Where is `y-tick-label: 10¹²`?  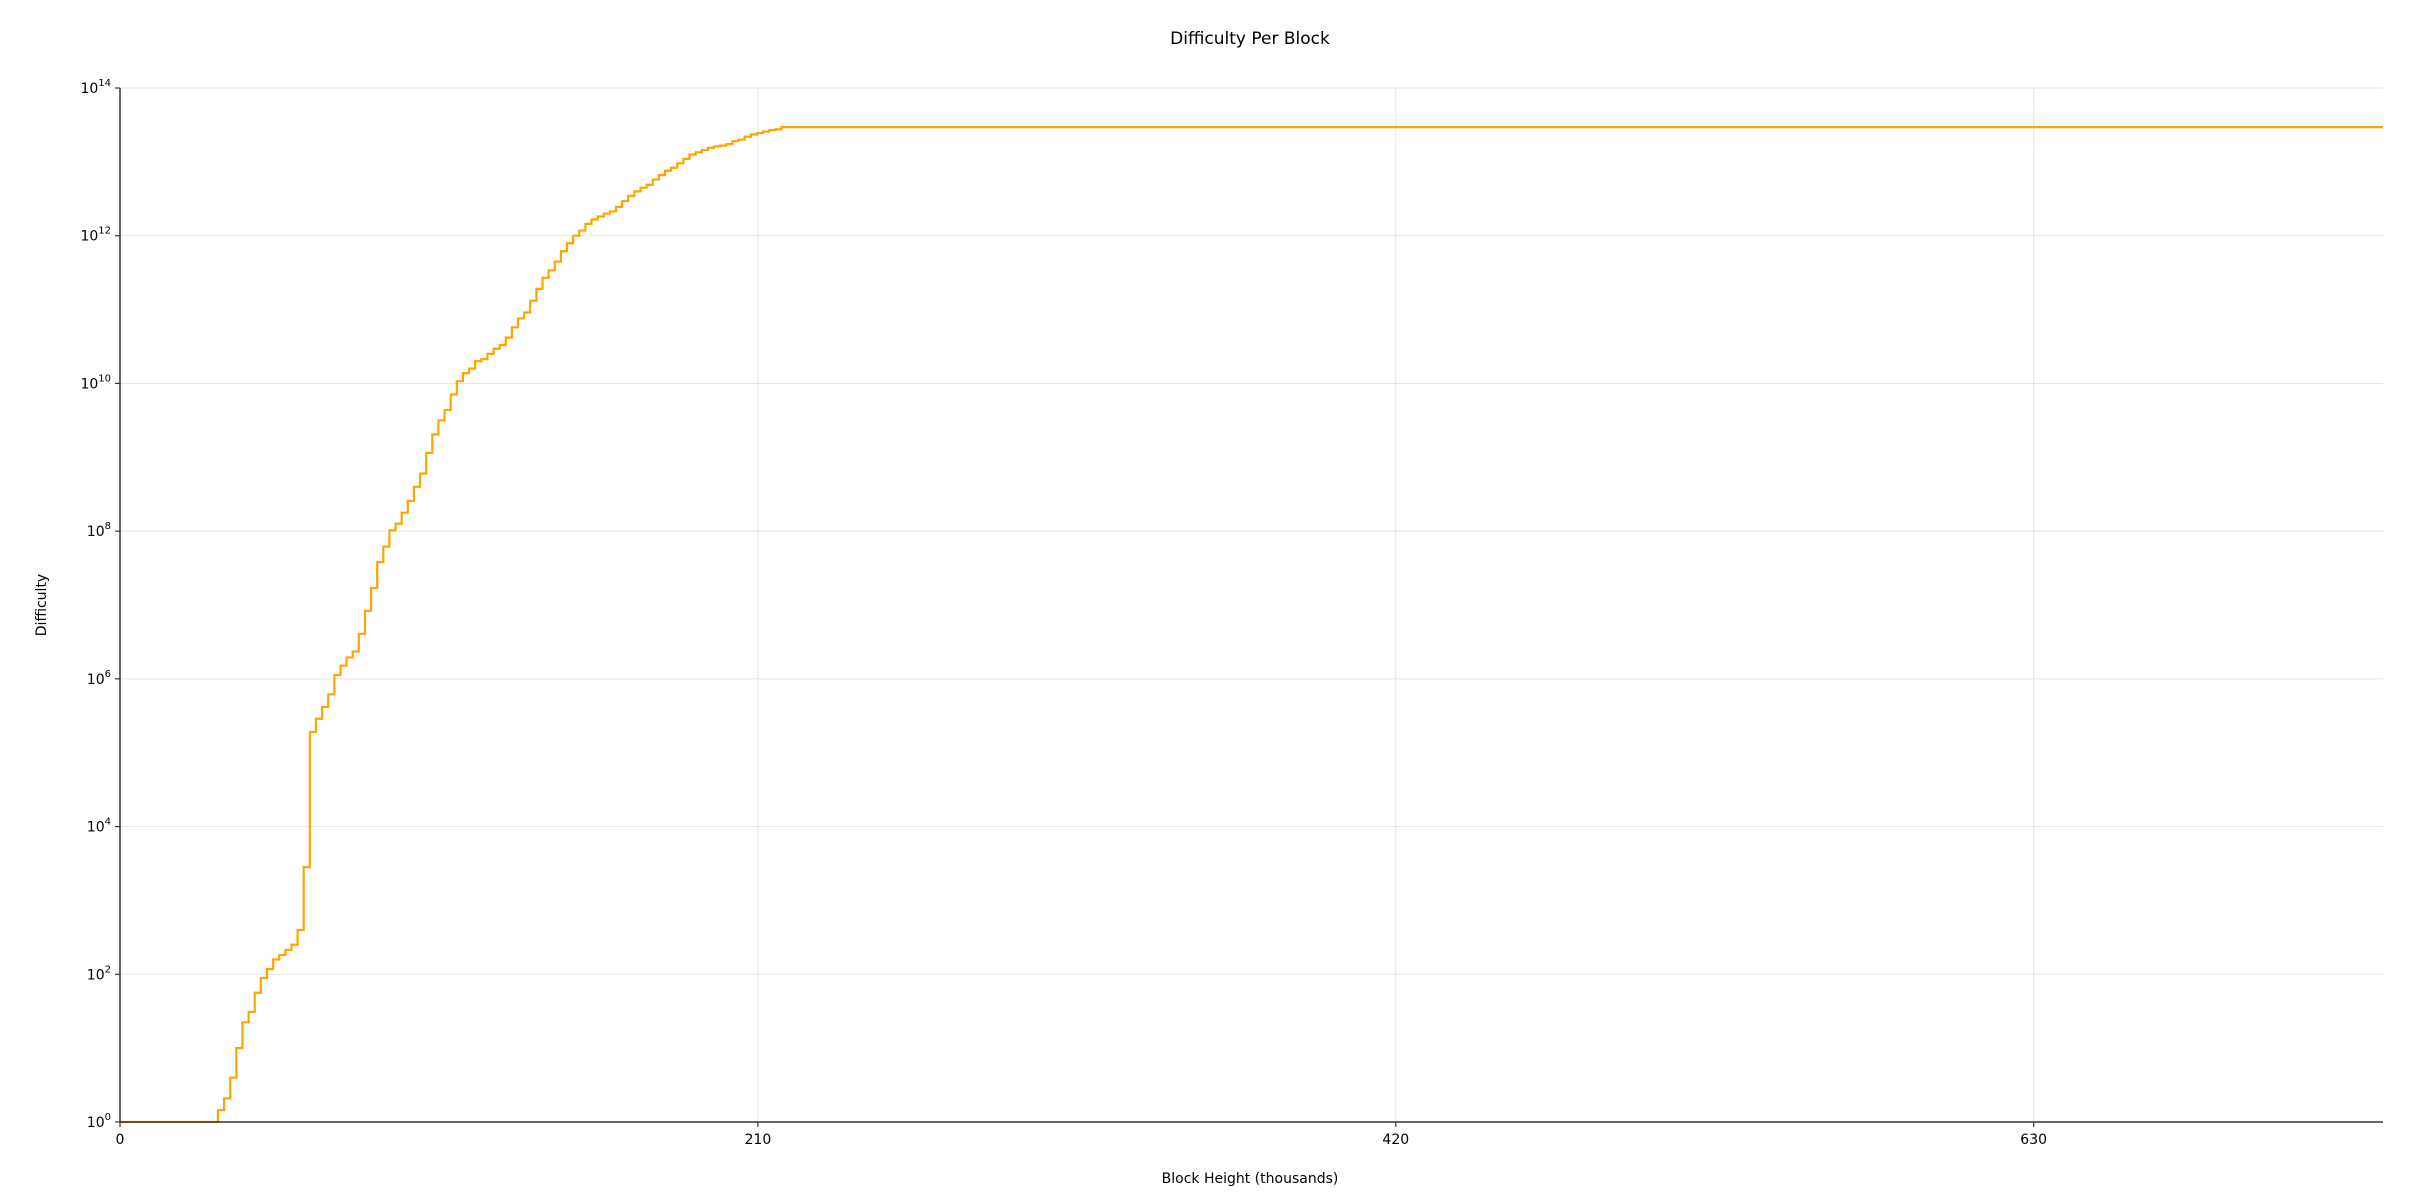
y-tick-label: 10¹² is located at coordinates (95, 235).